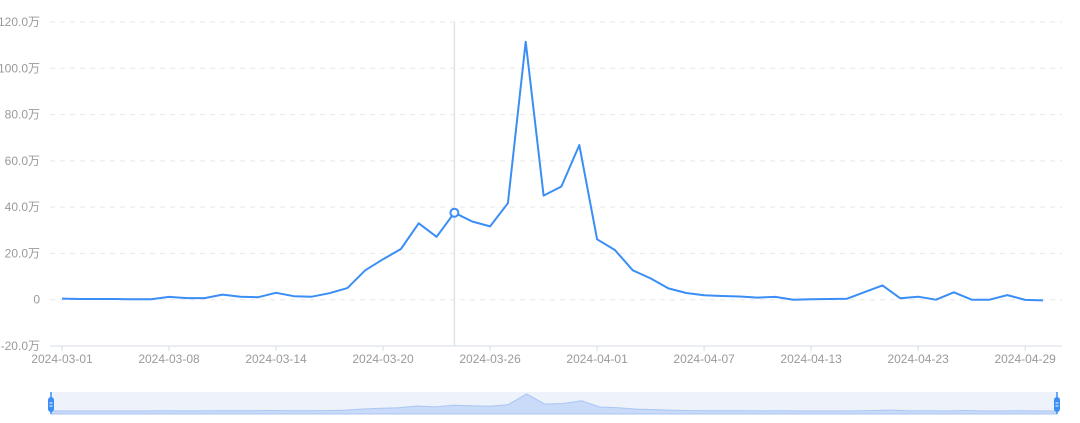 This screenshot has width=1080, height=423. What do you see at coordinates (22, 115) in the screenshot?
I see `y-tick-label: 80.0万` at bounding box center [22, 115].